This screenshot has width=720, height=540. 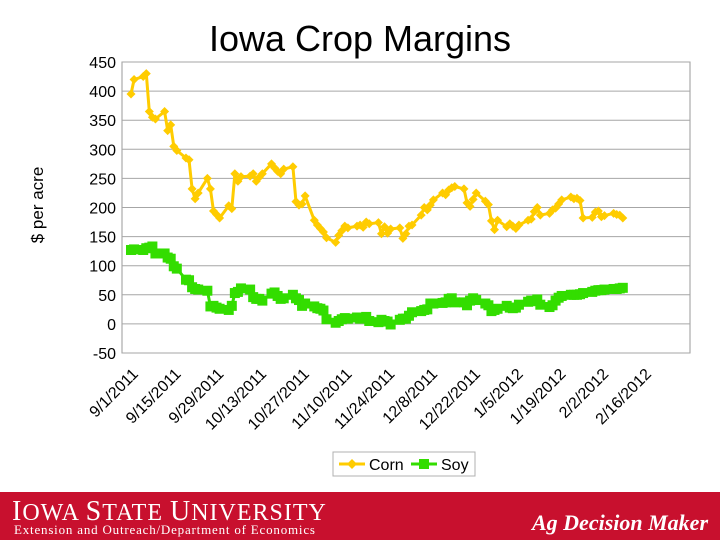 What do you see at coordinates (169, 511) in the screenshot?
I see `iowa-state-university-logo: IOWA STATE UNIVERSITY` at bounding box center [169, 511].